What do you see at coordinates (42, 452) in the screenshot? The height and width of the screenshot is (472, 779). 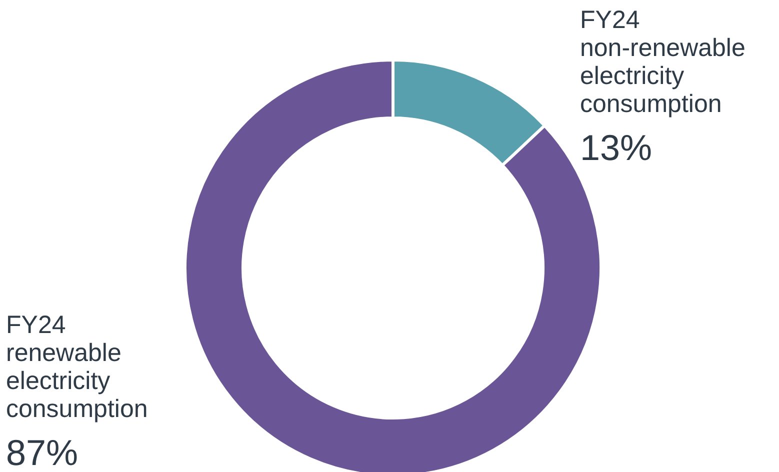 I see `data-label: 87%` at bounding box center [42, 452].